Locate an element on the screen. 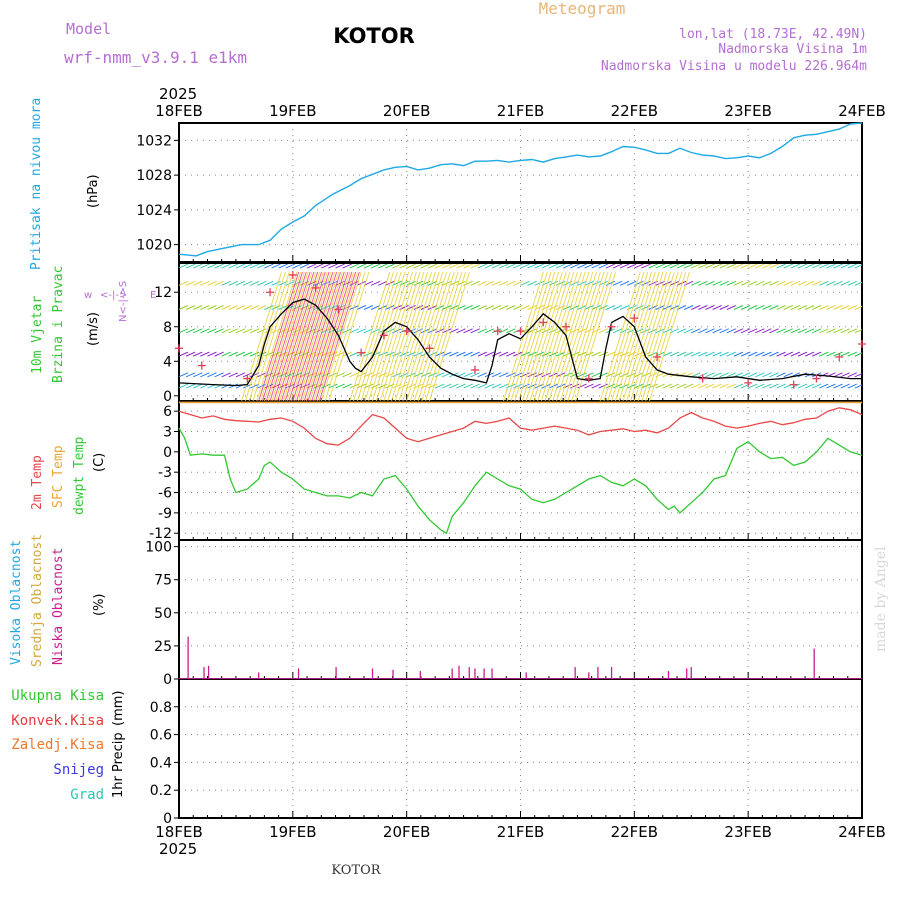  y-tick-label: 25 is located at coordinates (163, 647).